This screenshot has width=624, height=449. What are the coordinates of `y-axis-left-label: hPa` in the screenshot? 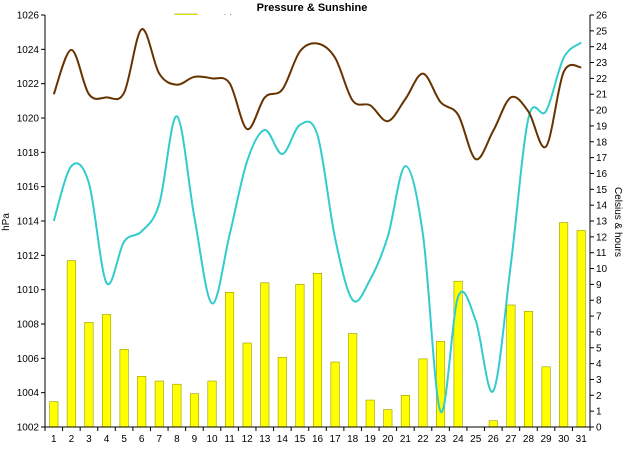 It's located at (6, 222).